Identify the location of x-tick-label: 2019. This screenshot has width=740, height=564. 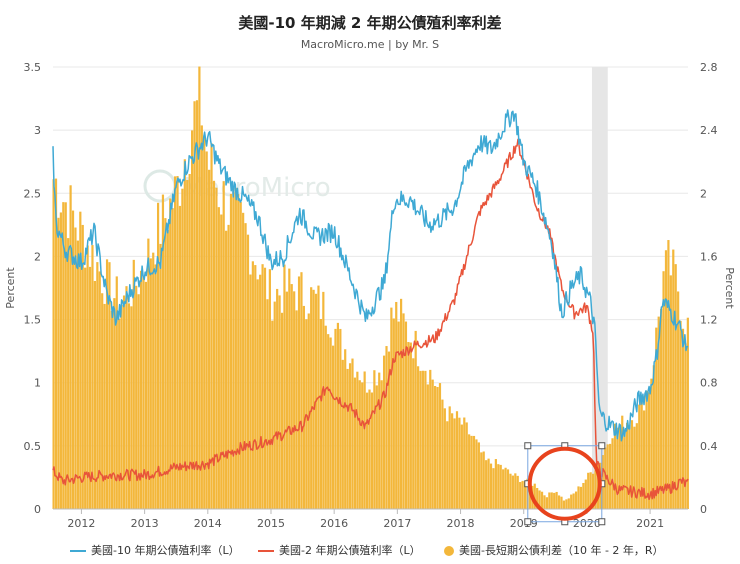
(524, 523).